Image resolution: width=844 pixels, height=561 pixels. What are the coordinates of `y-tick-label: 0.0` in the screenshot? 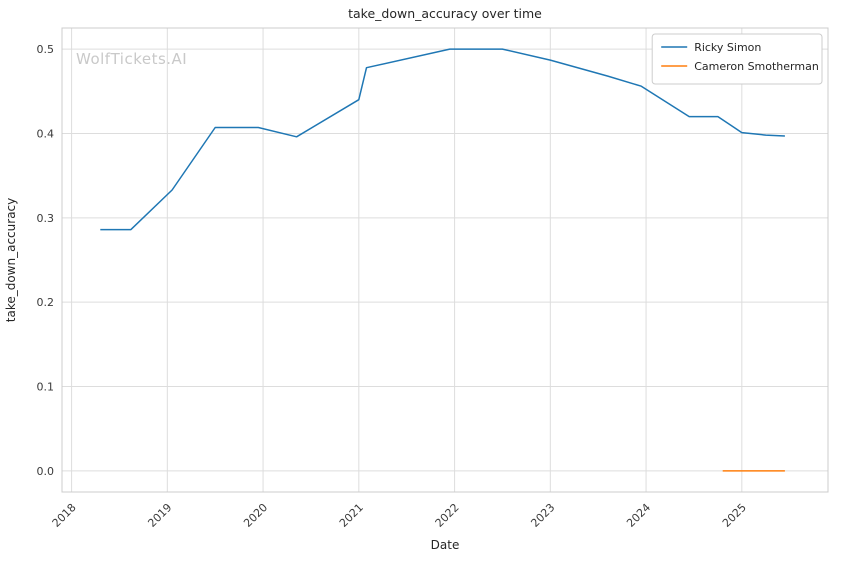 It's located at (46, 471).